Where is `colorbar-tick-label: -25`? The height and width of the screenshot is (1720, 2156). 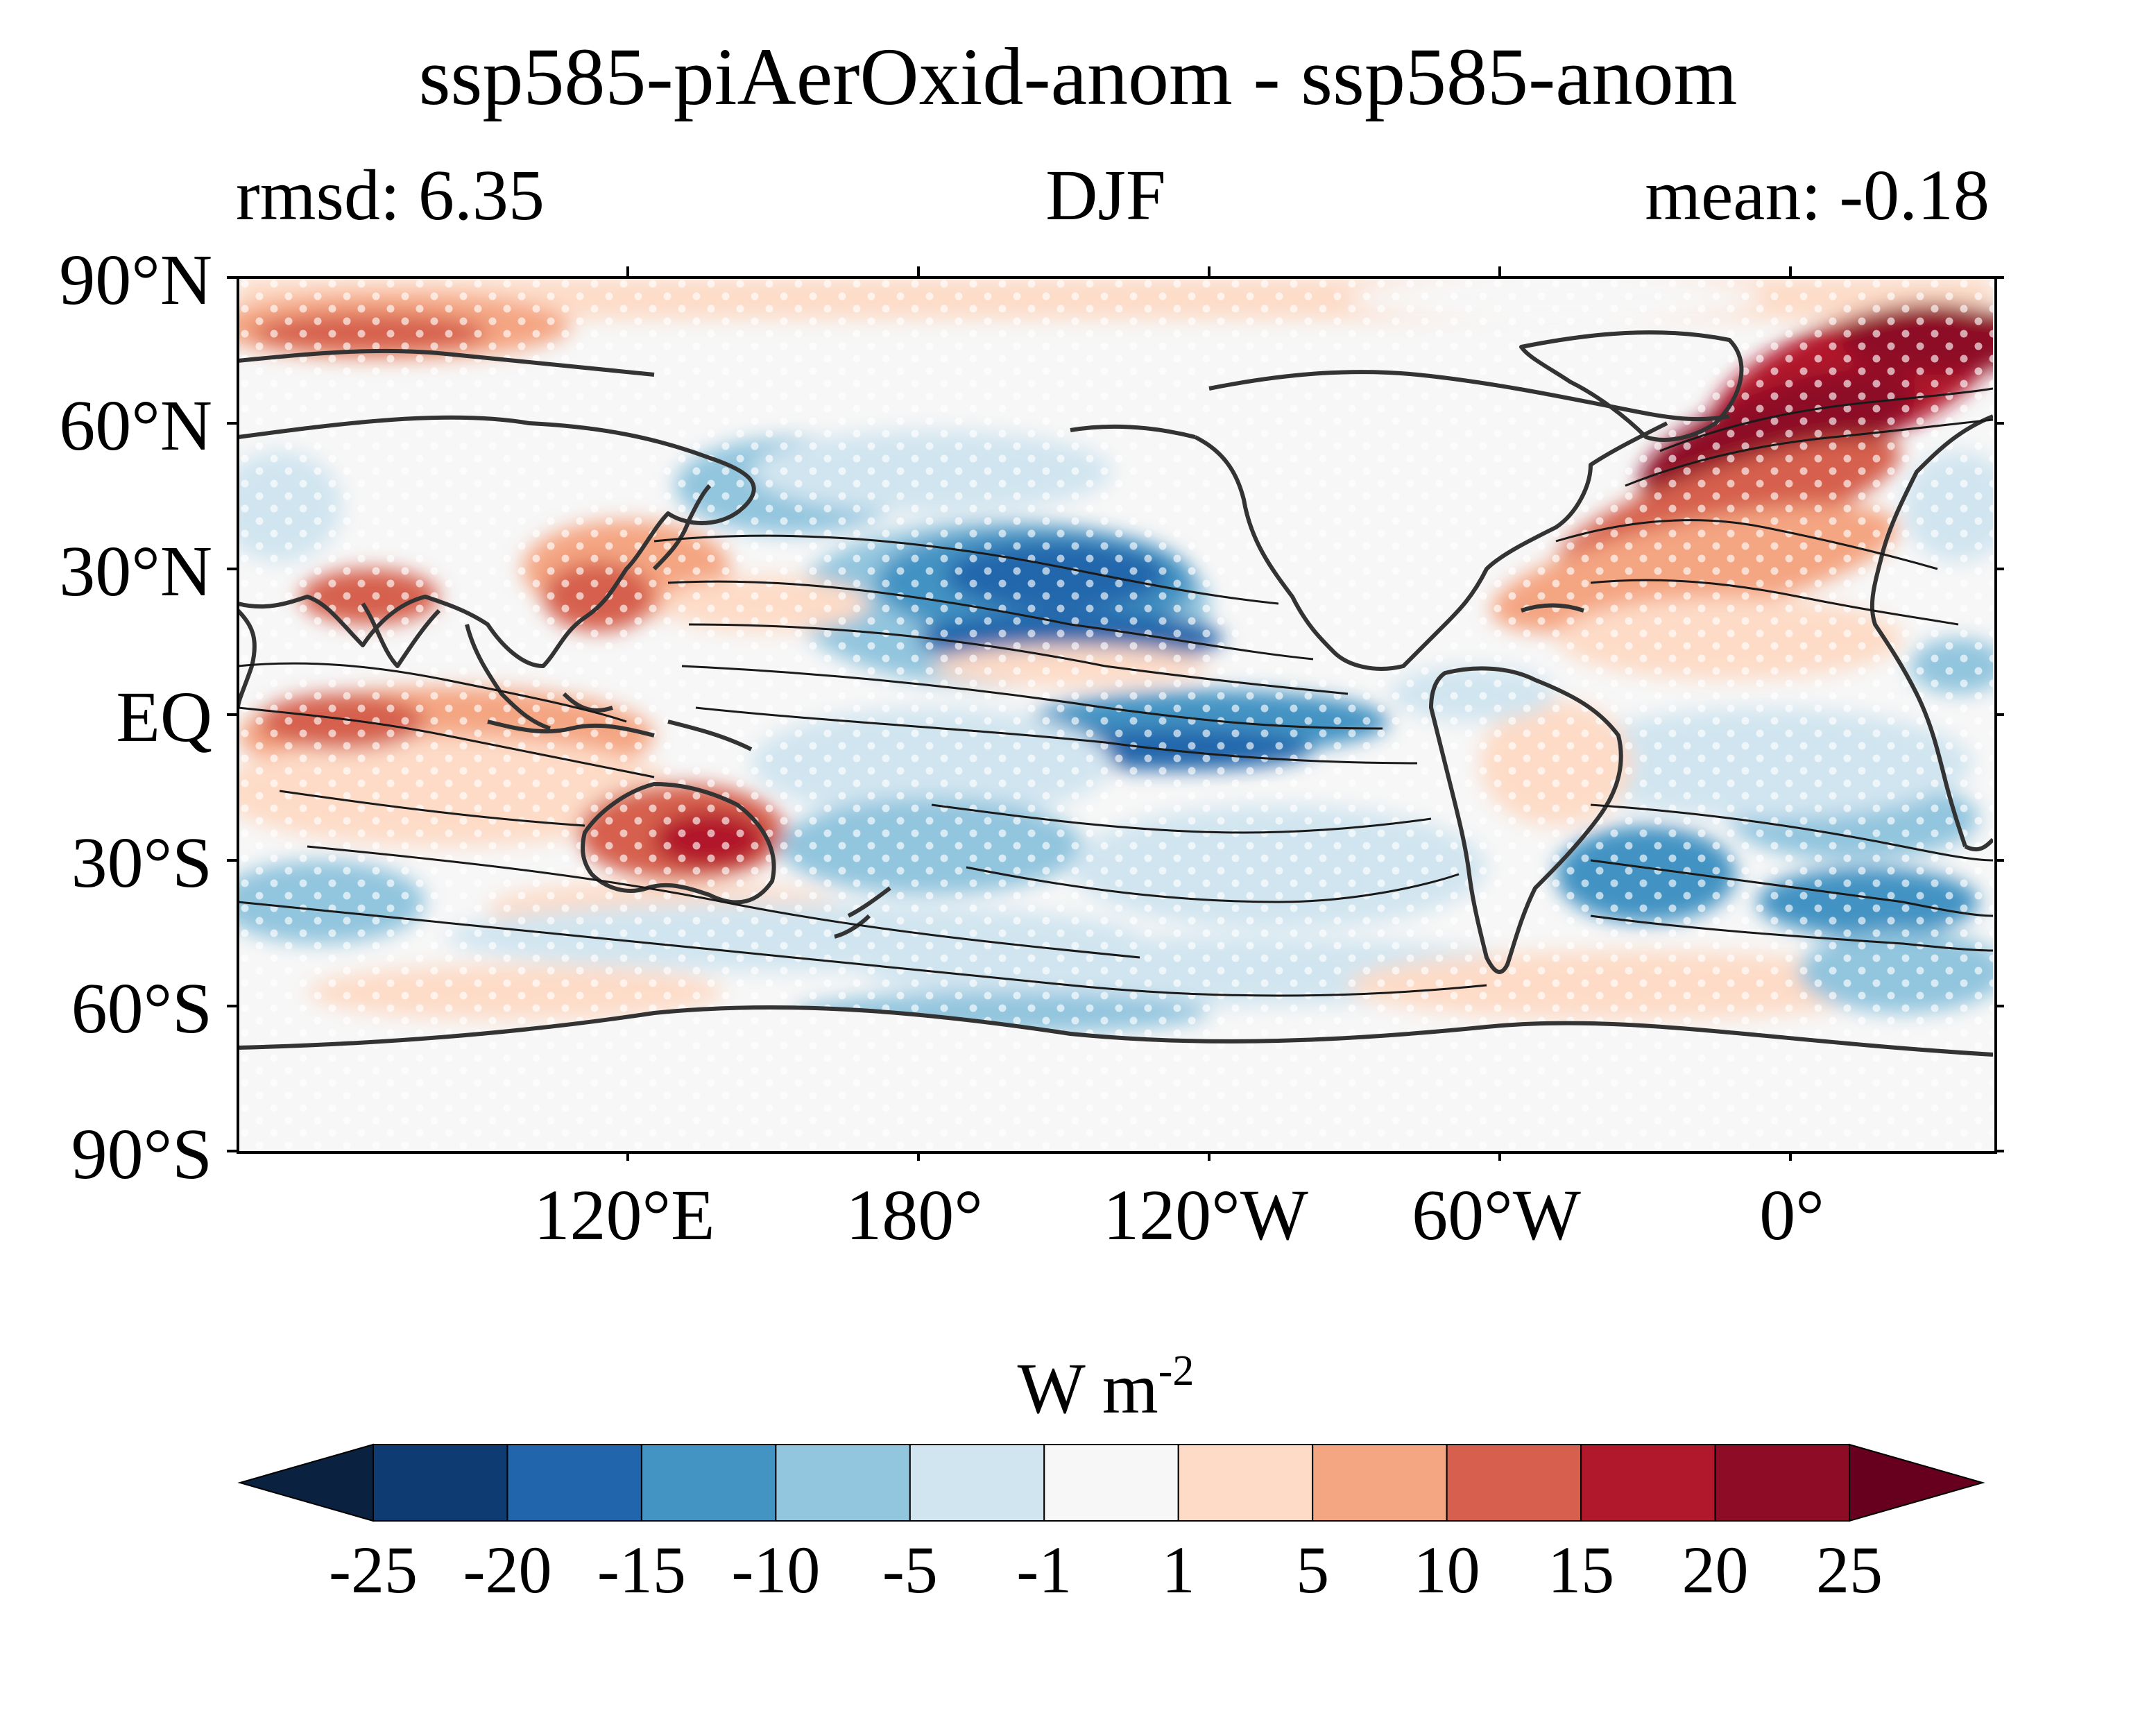
colorbar-tick-label: -25 is located at coordinates (373, 1570).